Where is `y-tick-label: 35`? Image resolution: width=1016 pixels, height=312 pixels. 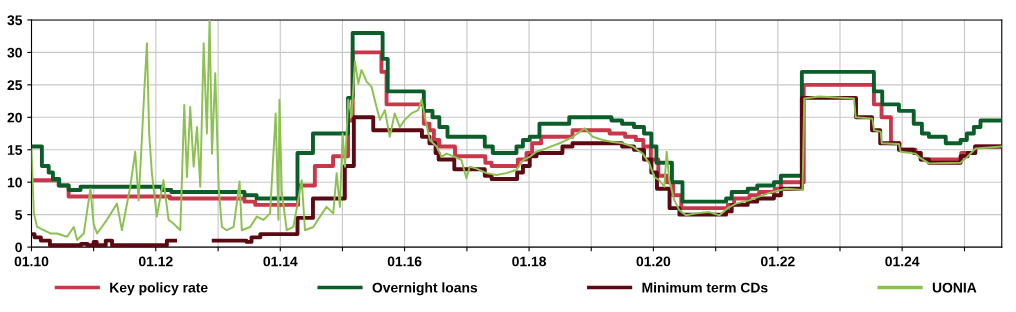
y-tick-label: 35 is located at coordinates (15, 20).